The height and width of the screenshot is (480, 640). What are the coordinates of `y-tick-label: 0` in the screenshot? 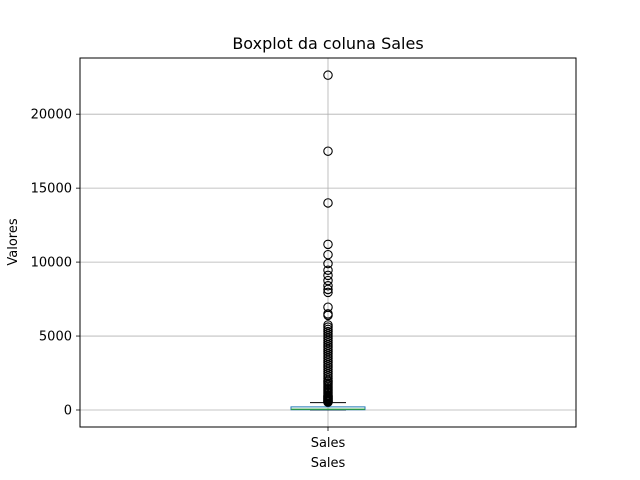 It's located at (68, 410).